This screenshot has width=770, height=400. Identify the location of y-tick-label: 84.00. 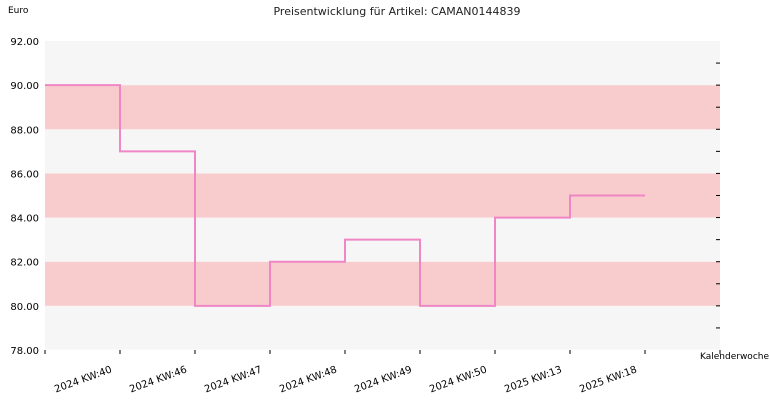
(24, 219).